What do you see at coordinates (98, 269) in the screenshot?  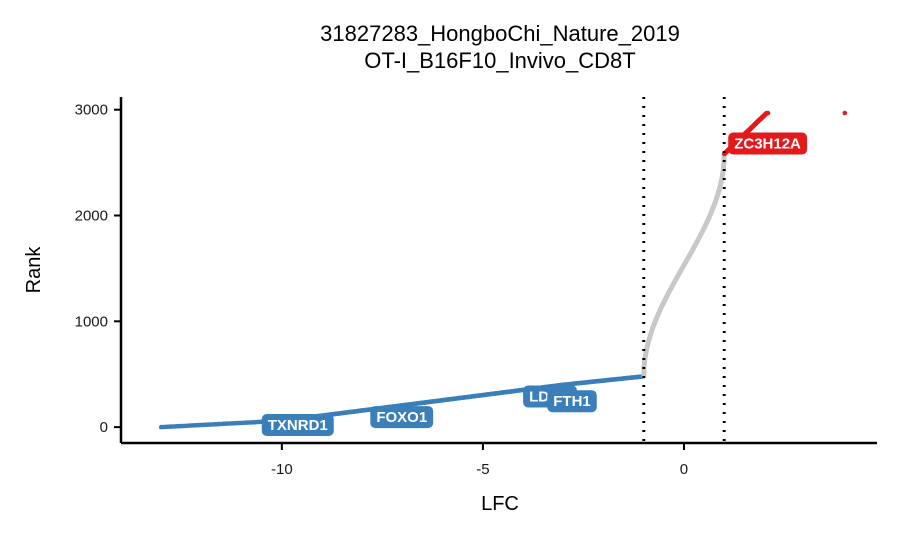 I see `y-axis-ticks: 0 1000 2000 3000` at bounding box center [98, 269].